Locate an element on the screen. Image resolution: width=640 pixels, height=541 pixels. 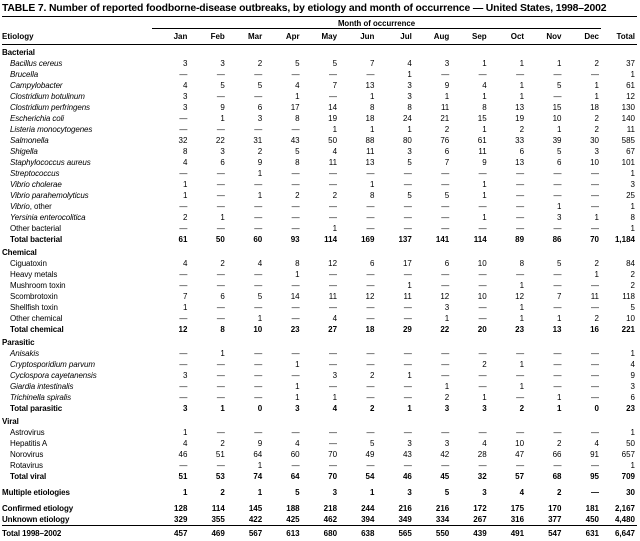
table-row-listeria-monocytogenes: Listeria monocytogenes — — — —1 1 1 2 1 2 1 2 11 is located at coordinates (319, 129).